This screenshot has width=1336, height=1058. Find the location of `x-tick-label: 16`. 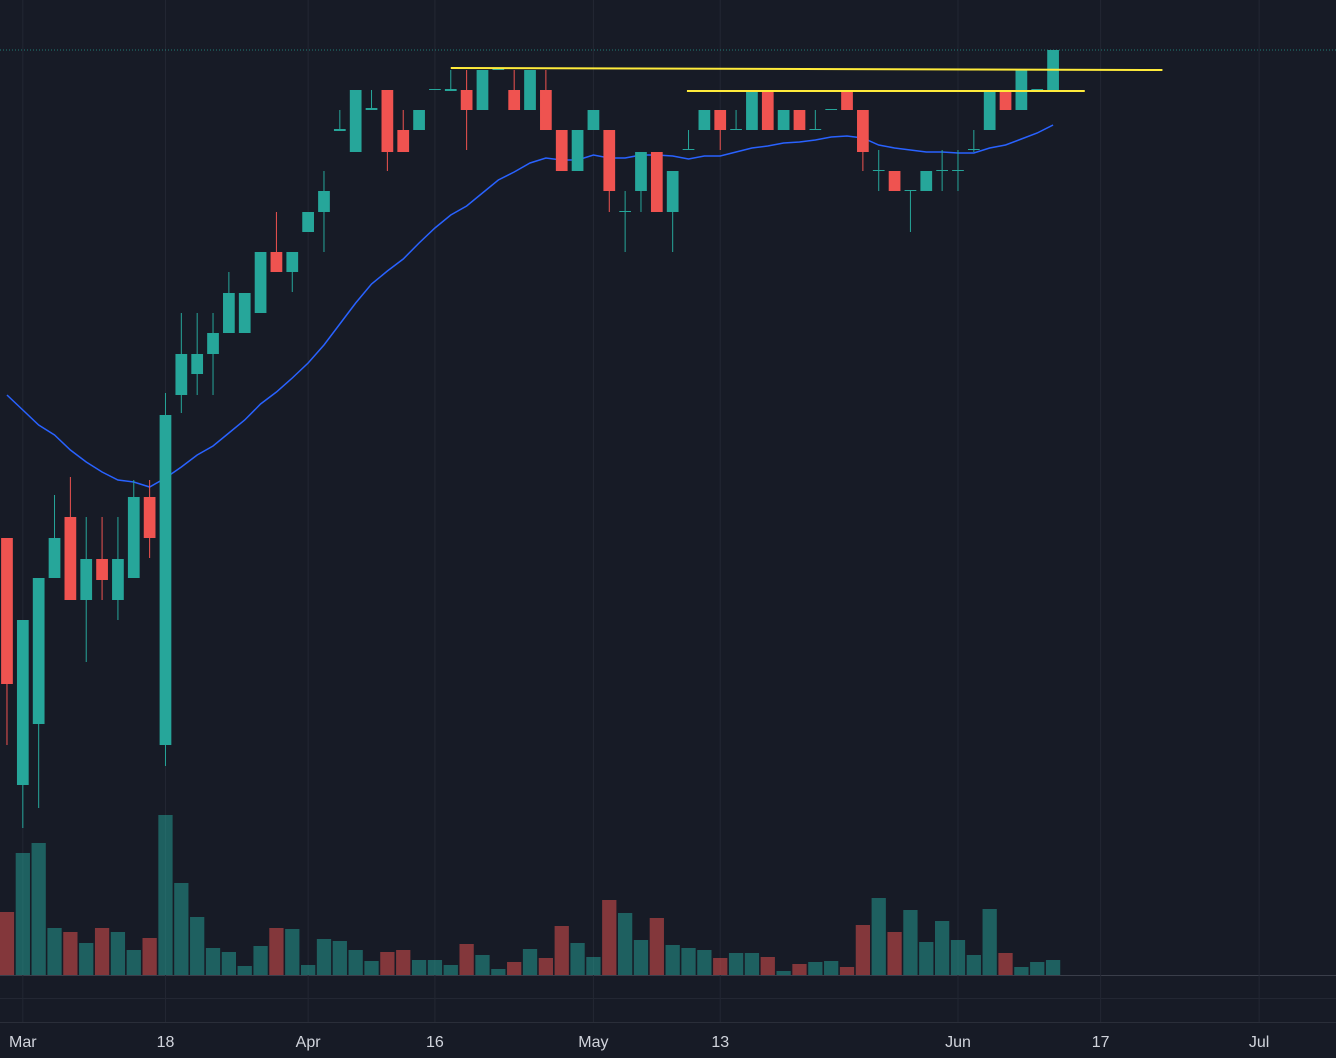

x-tick-label: 16 is located at coordinates (435, 1042).